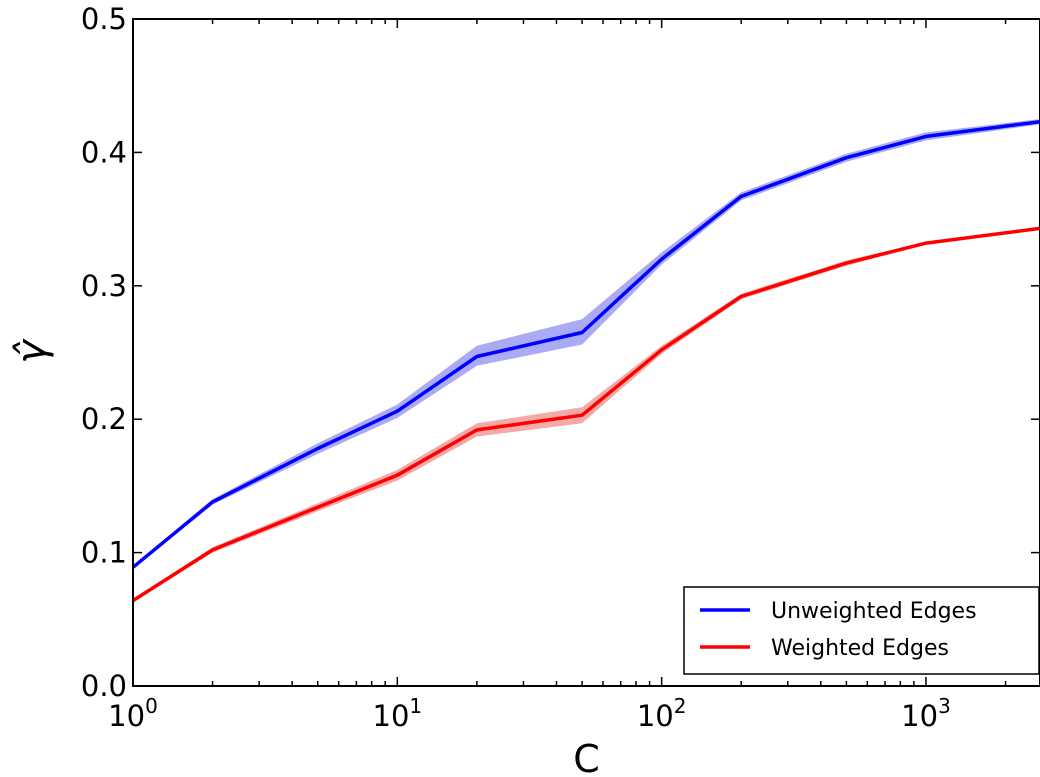  I want to click on y-tick-label: 0.2, so click(104, 419).